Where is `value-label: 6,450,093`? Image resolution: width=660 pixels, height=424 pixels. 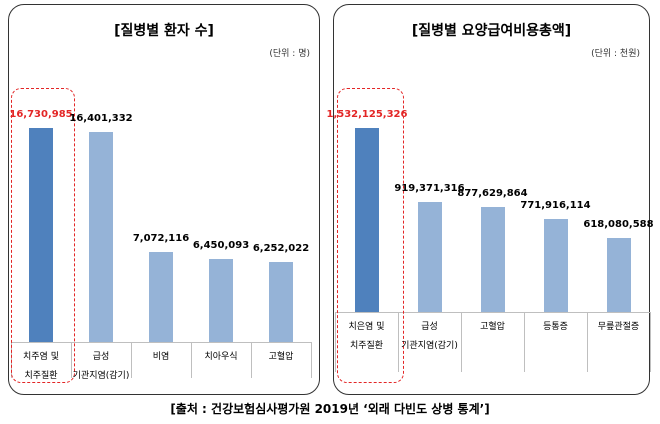 value-label: 6,450,093 is located at coordinates (221, 246).